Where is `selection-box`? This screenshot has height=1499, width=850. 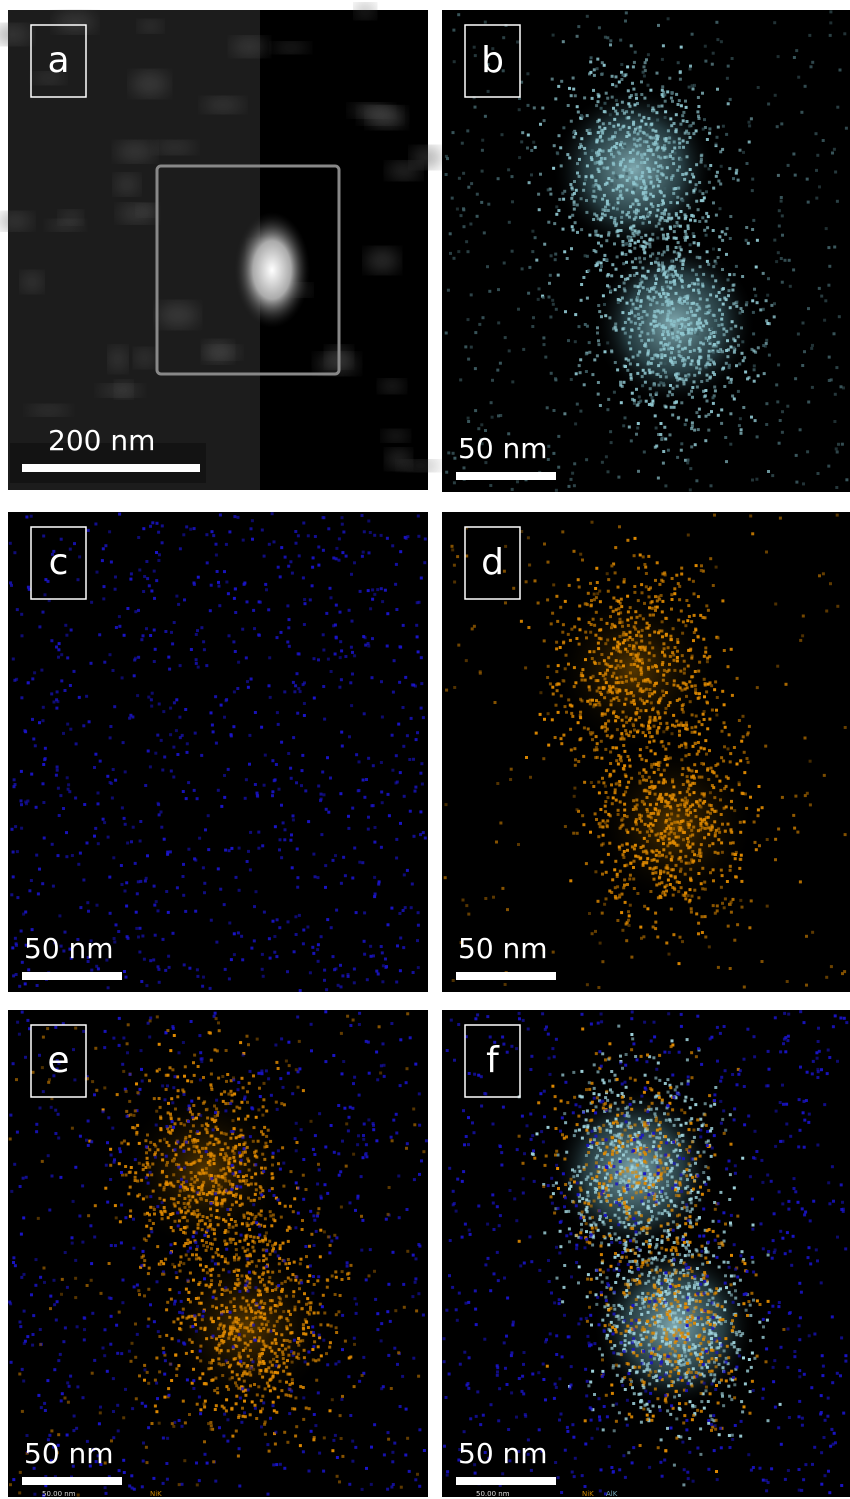 selection-box is located at coordinates (248, 270).